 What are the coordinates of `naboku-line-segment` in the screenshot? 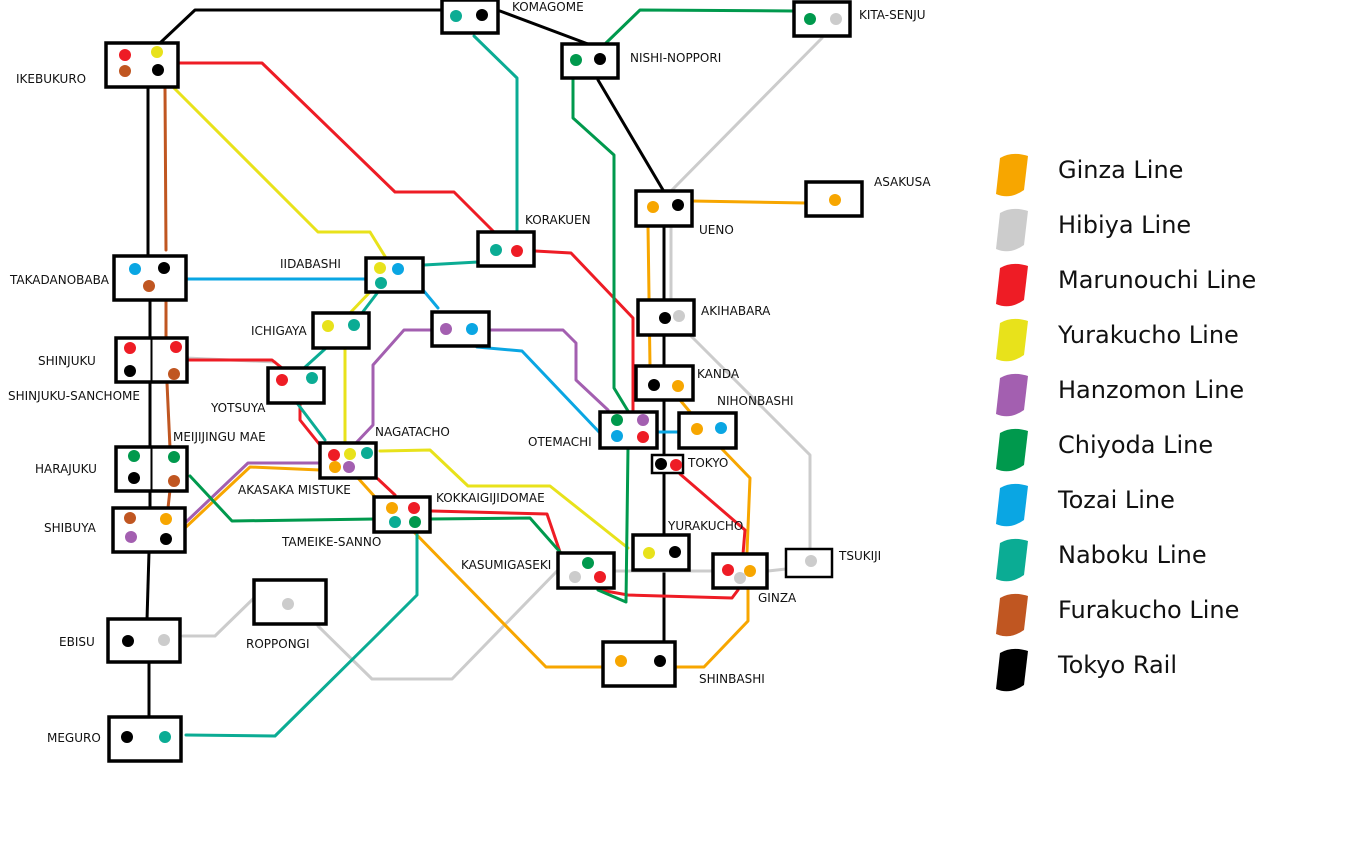 It's located at (495, 134).